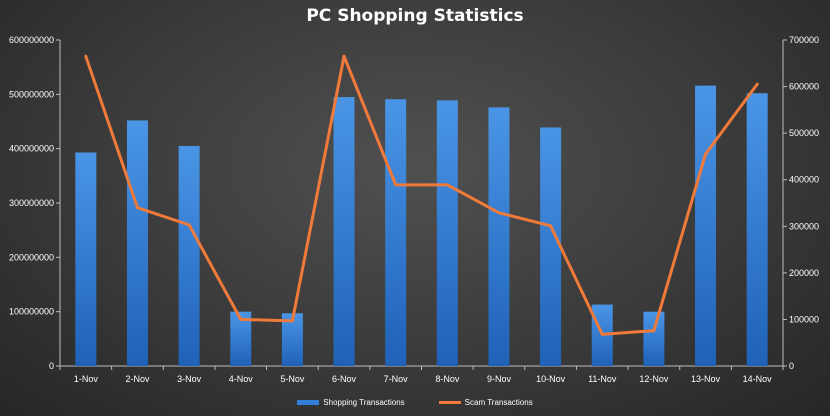  Describe the element at coordinates (602, 379) in the screenshot. I see `x-tick-label: 11-Nov` at that location.